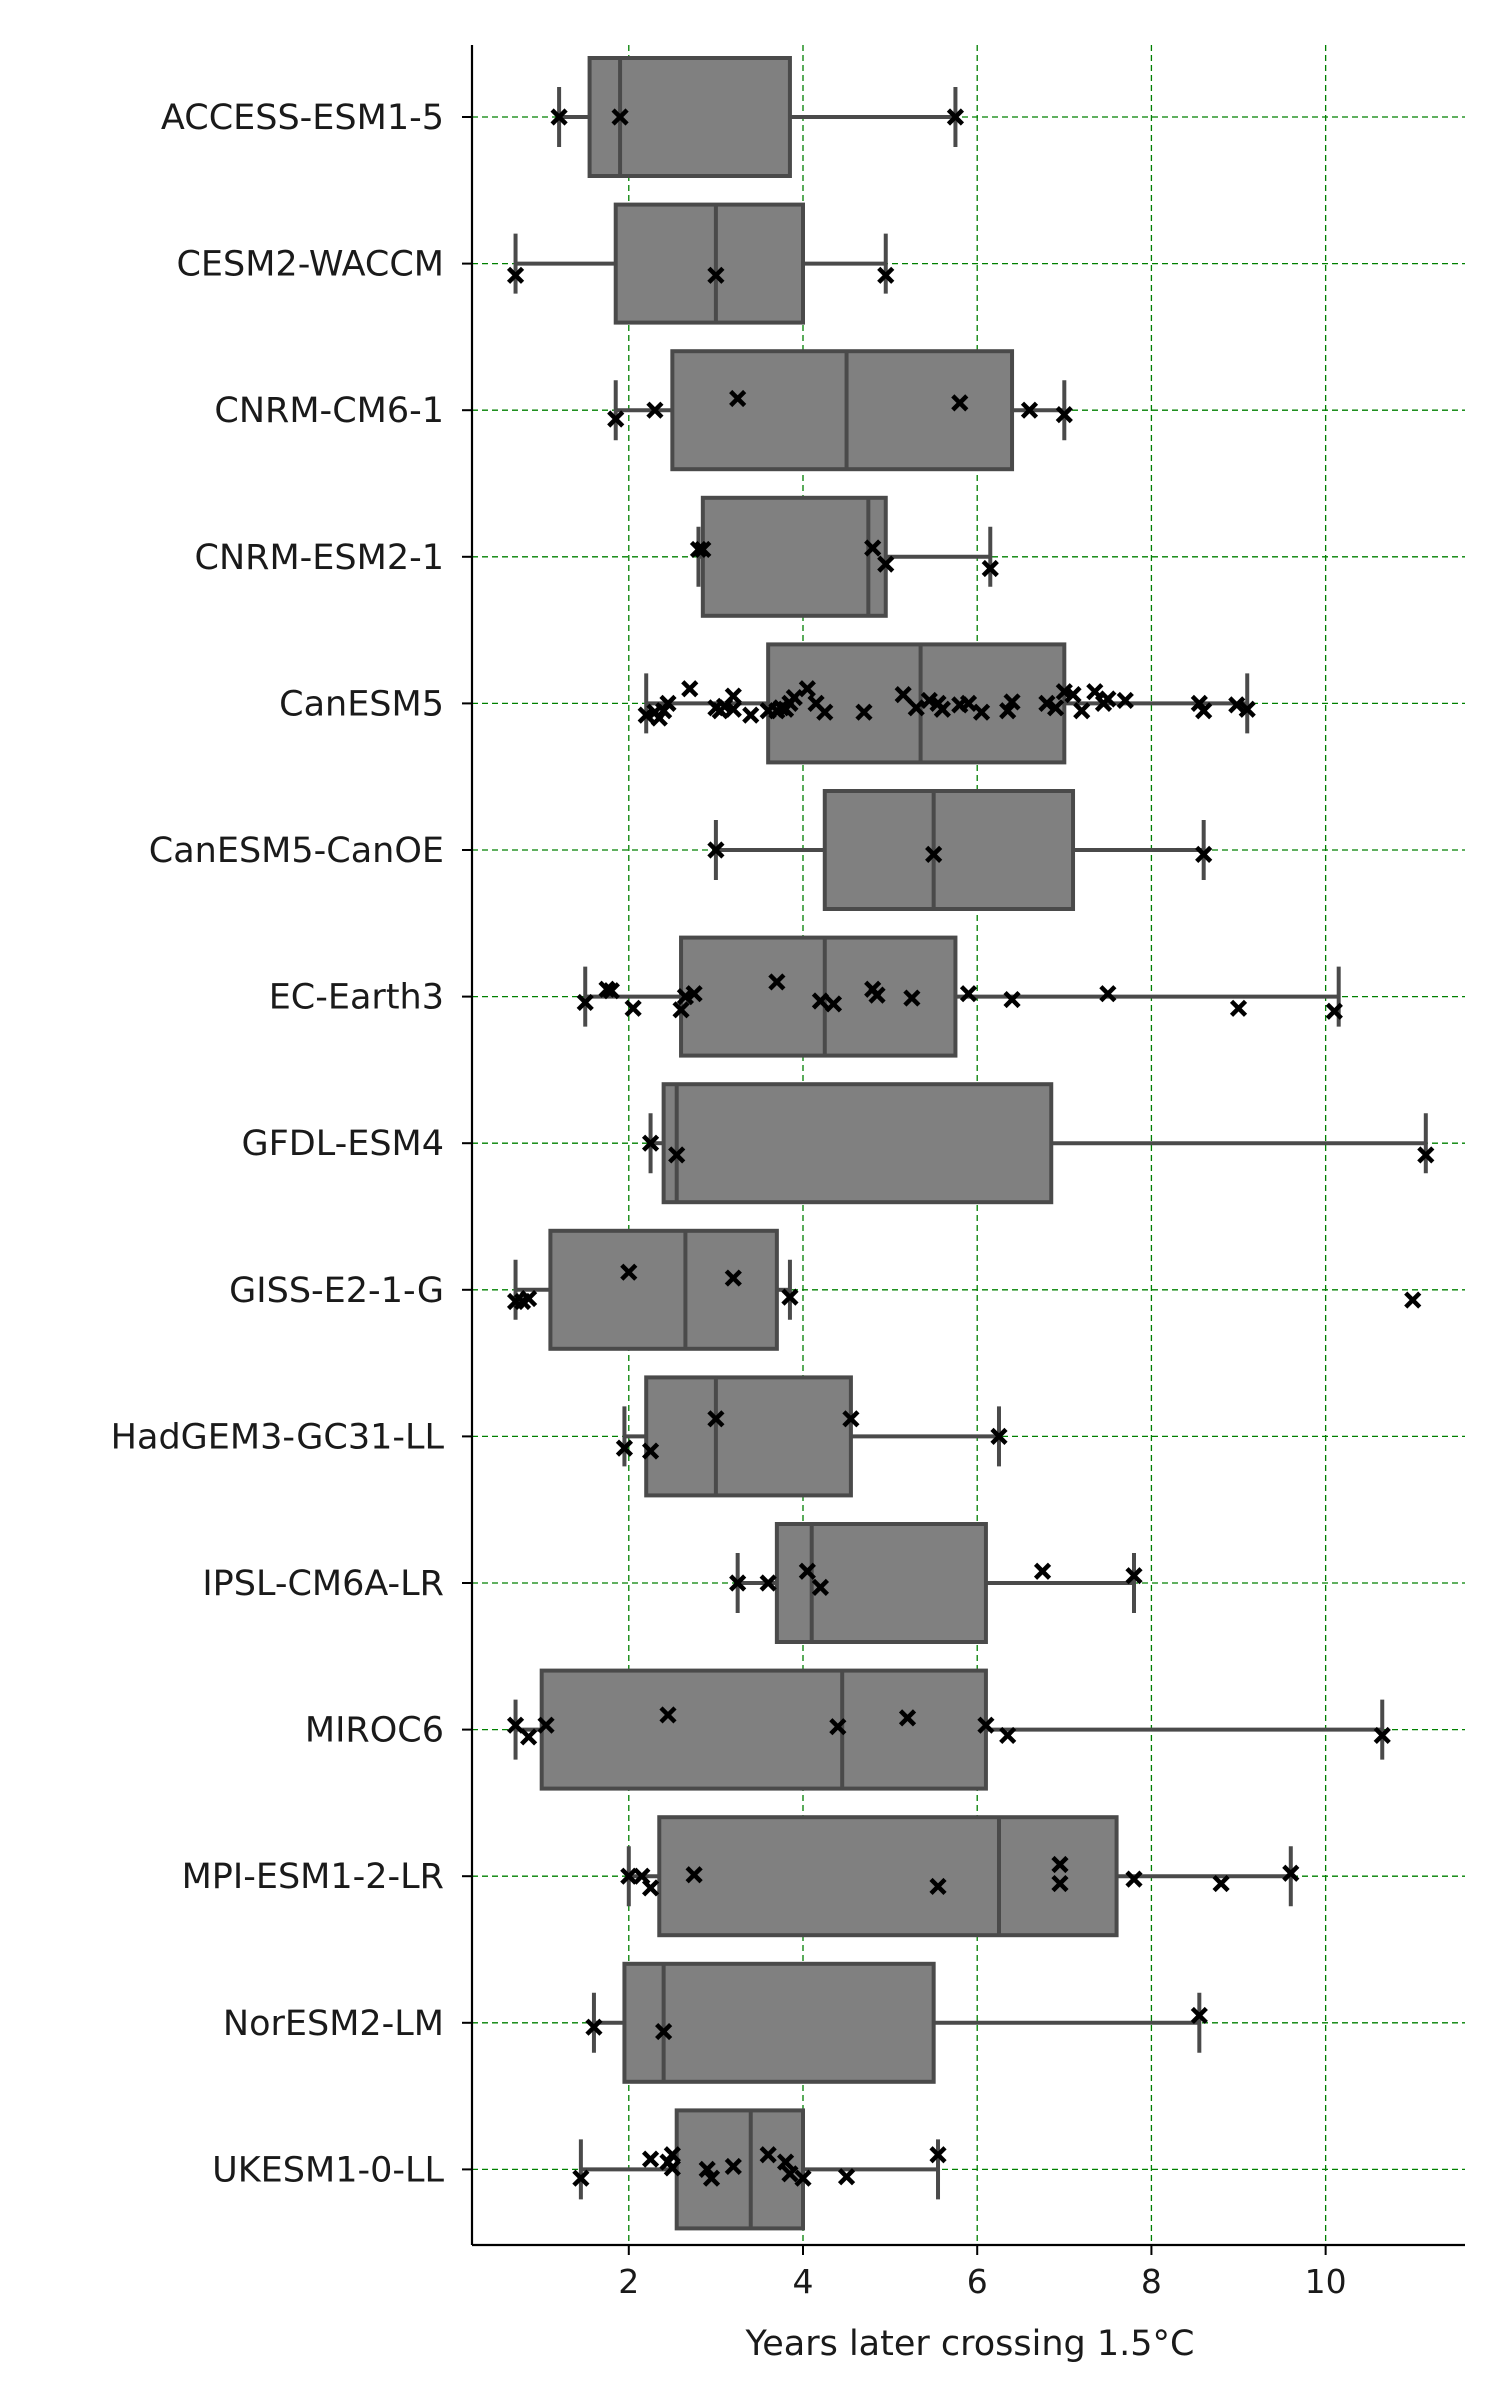  I want to click on x-tick-label: 2, so click(628, 2281).